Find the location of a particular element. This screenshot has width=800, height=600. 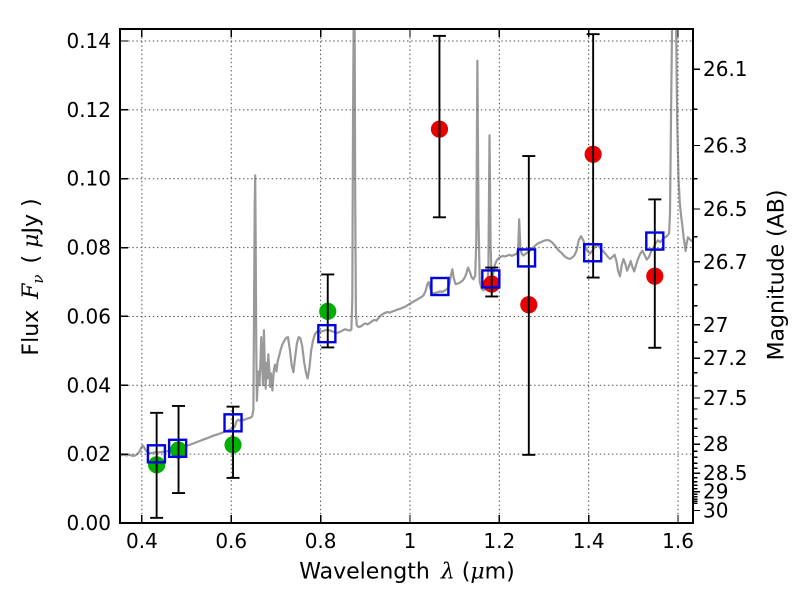

flux-tick-label: 0.06 is located at coordinates (88, 316).